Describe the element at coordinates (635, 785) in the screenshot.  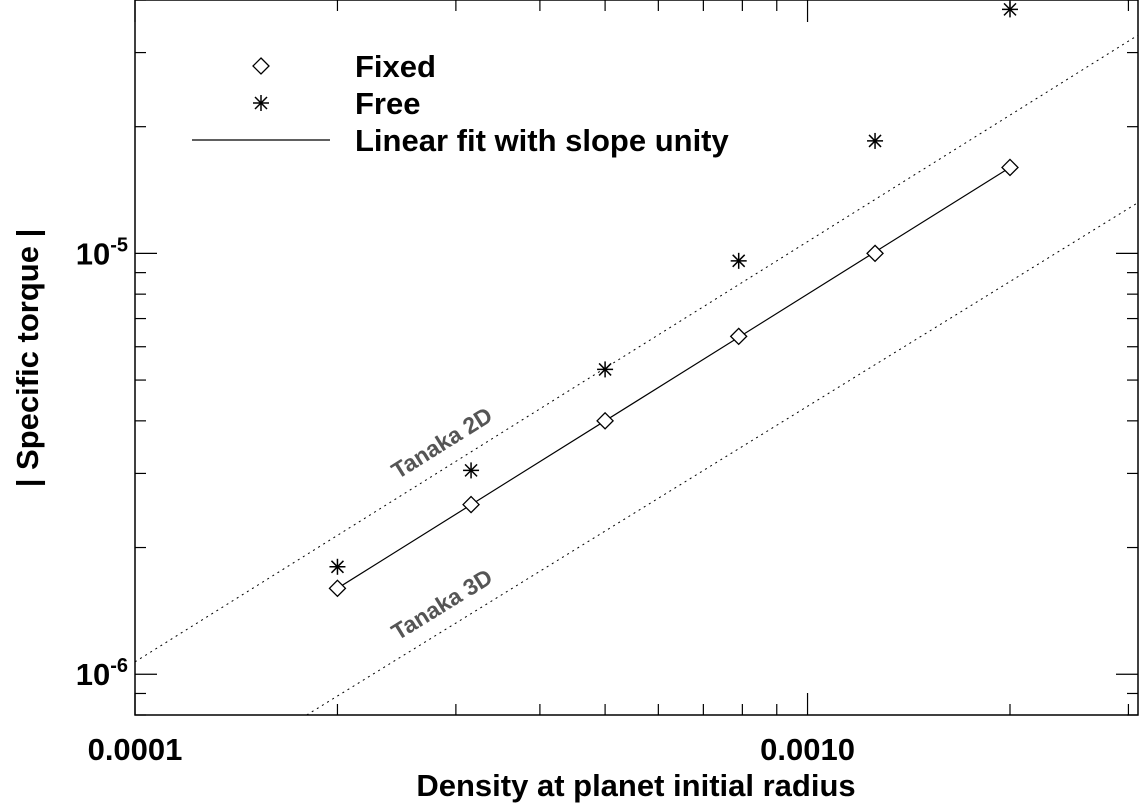
I see `x-axis-title: Density at planet initial radius` at that location.